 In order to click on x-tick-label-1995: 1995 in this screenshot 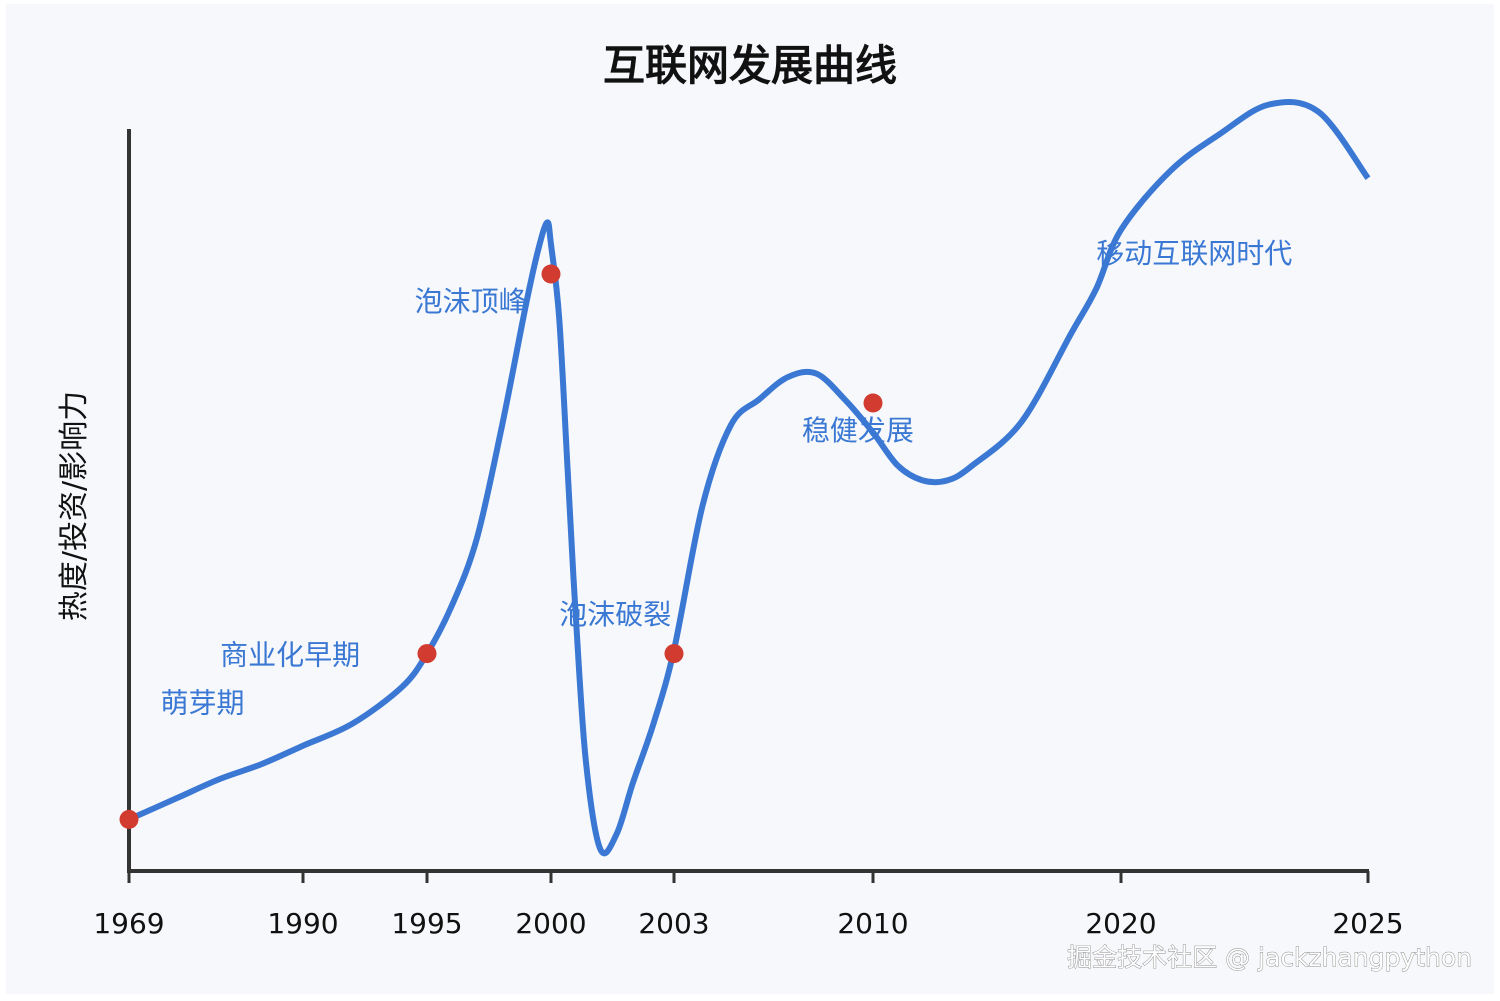, I will do `click(426, 923)`.